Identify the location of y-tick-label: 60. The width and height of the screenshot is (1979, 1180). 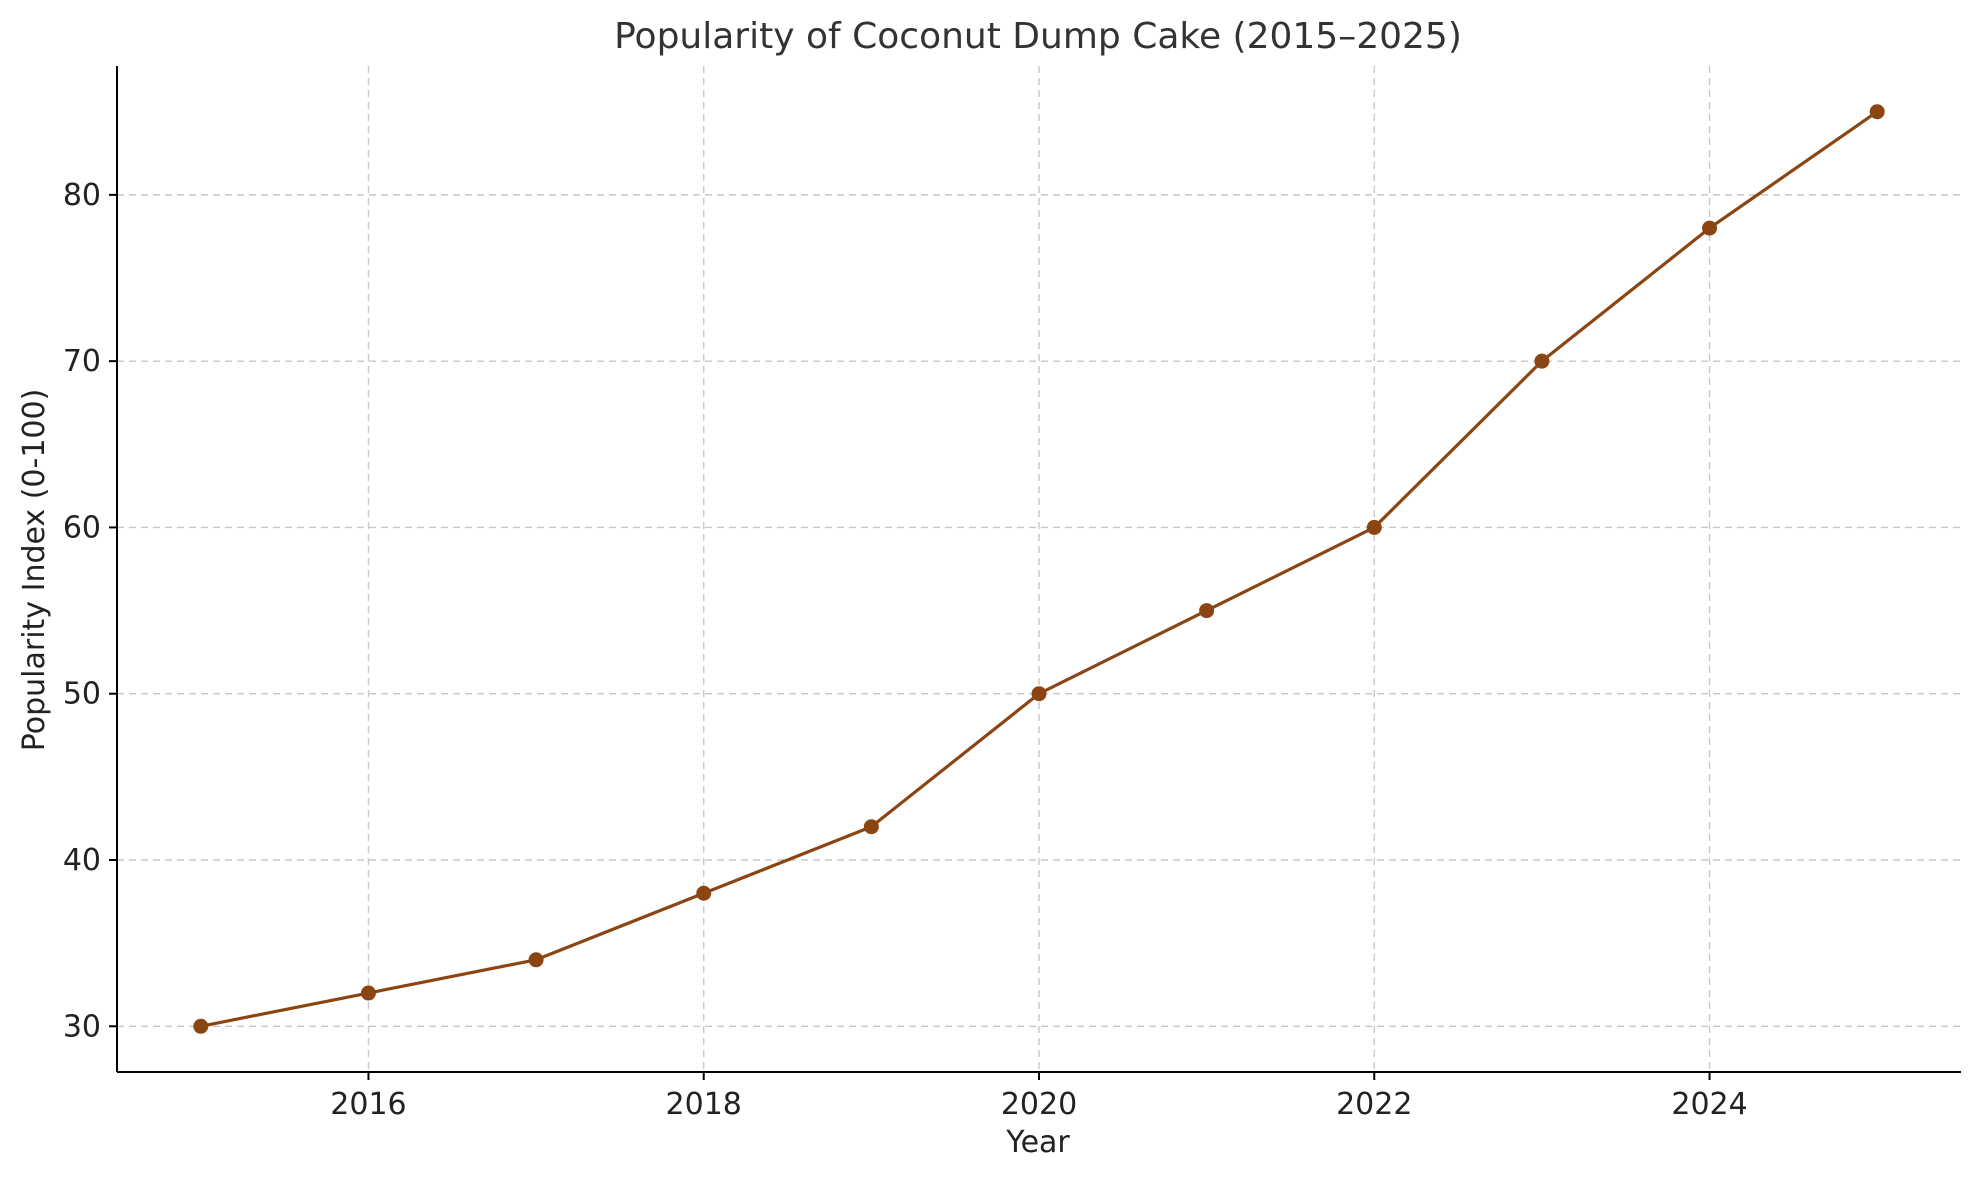
(82, 527).